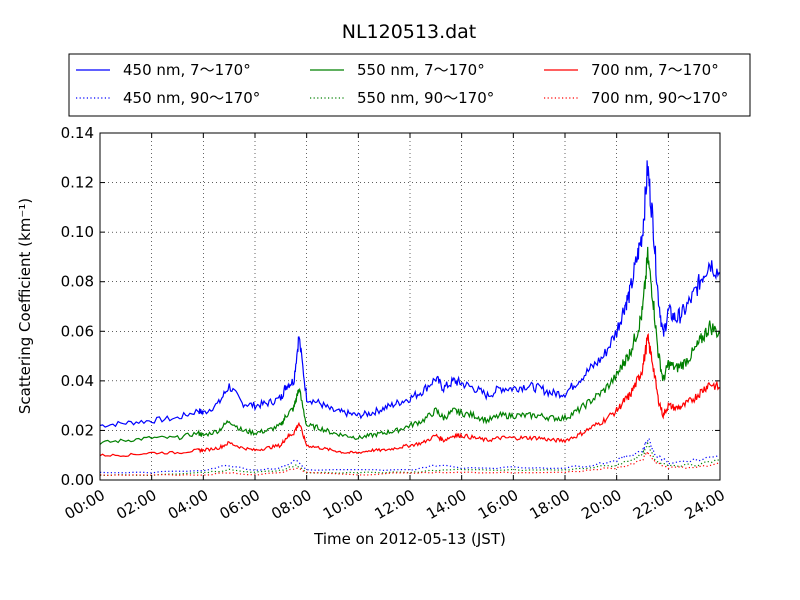 The height and width of the screenshot is (600, 800). Describe the element at coordinates (421, 70) in the screenshot. I see `legend-label: 550 nm, 7～170°` at that location.